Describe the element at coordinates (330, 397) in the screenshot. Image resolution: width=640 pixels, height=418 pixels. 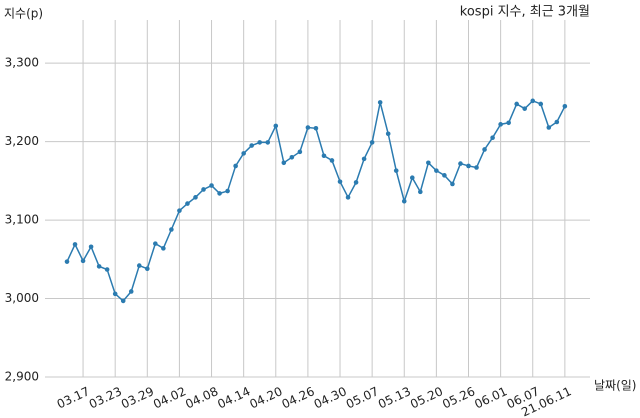
I see `x-tick-label: 04.30` at that location.